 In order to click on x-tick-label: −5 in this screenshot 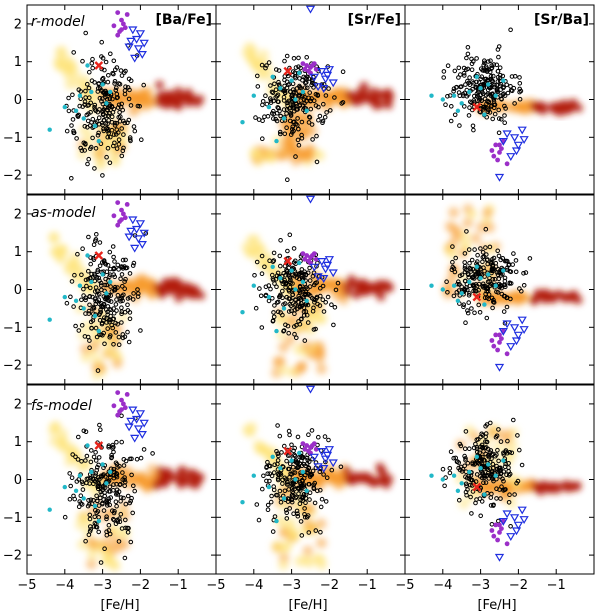, I will do `click(26, 585)`.